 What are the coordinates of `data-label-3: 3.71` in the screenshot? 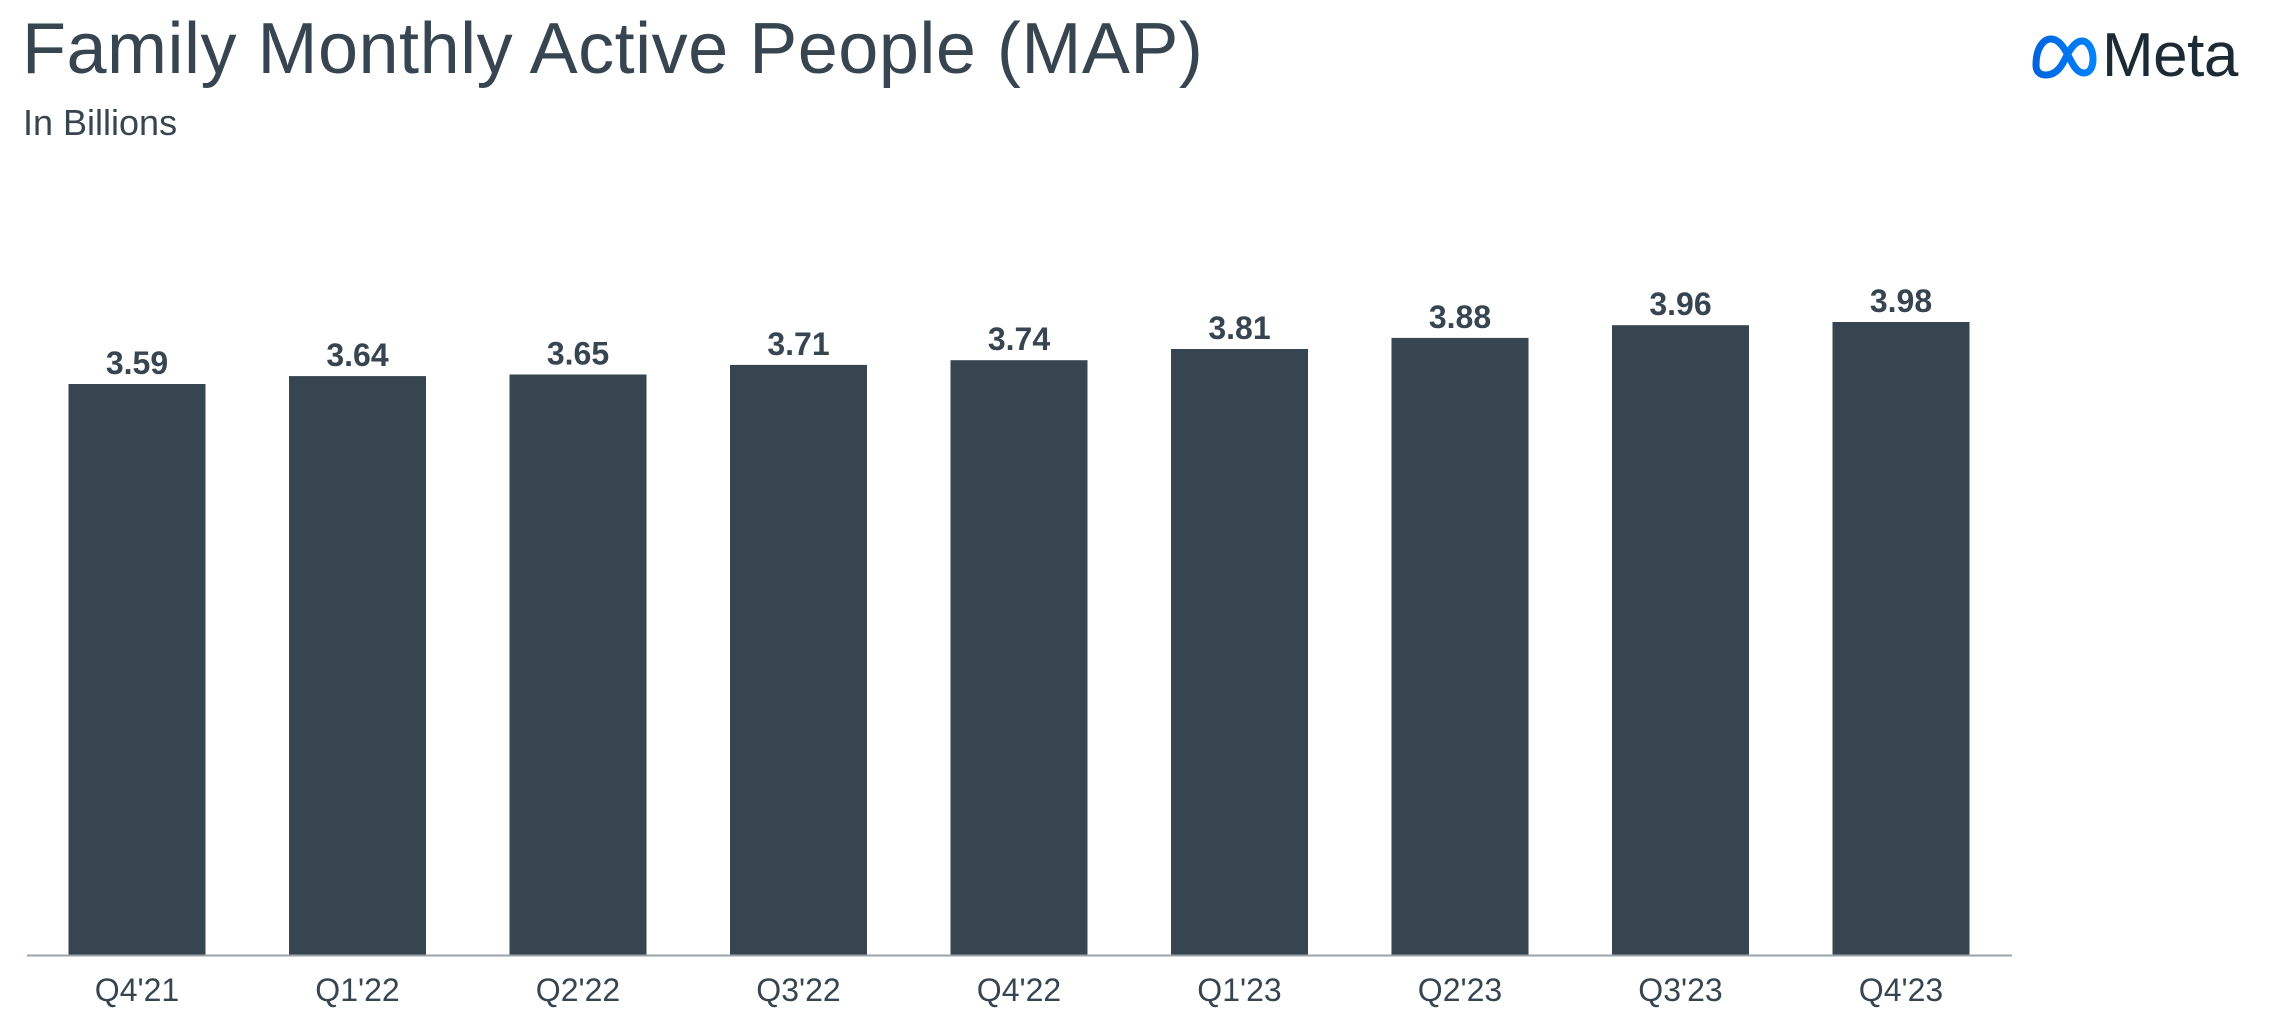 It's located at (798, 344).